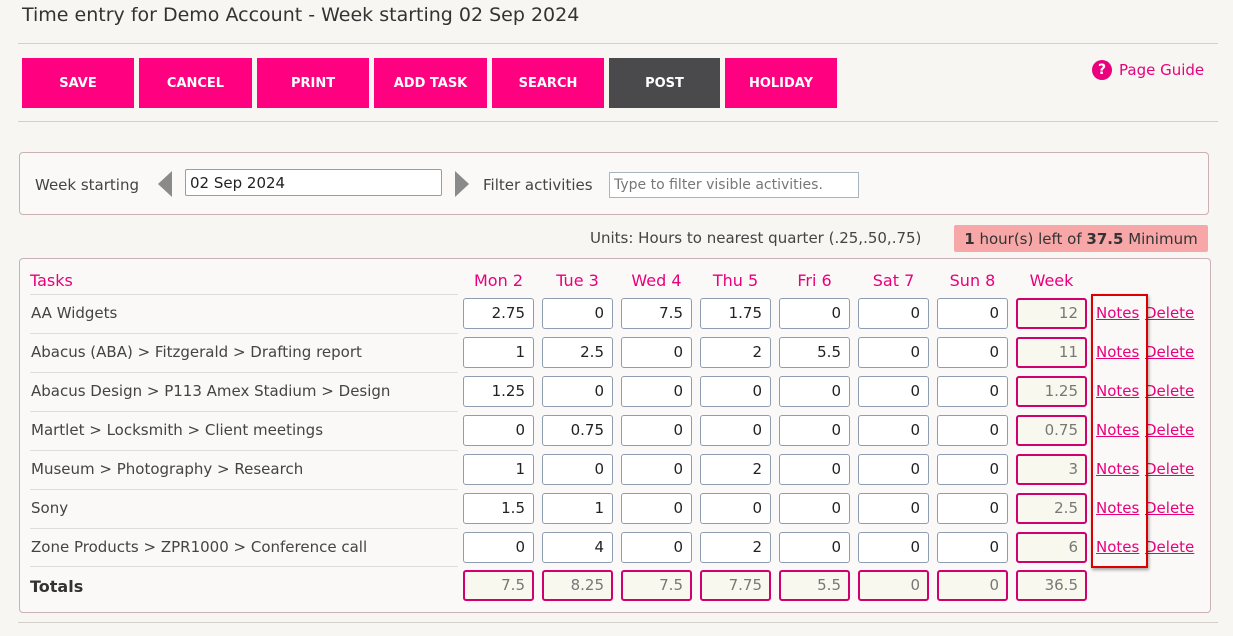  Describe the element at coordinates (814, 280) in the screenshot. I see `column-header-fri: Fri 6` at that location.